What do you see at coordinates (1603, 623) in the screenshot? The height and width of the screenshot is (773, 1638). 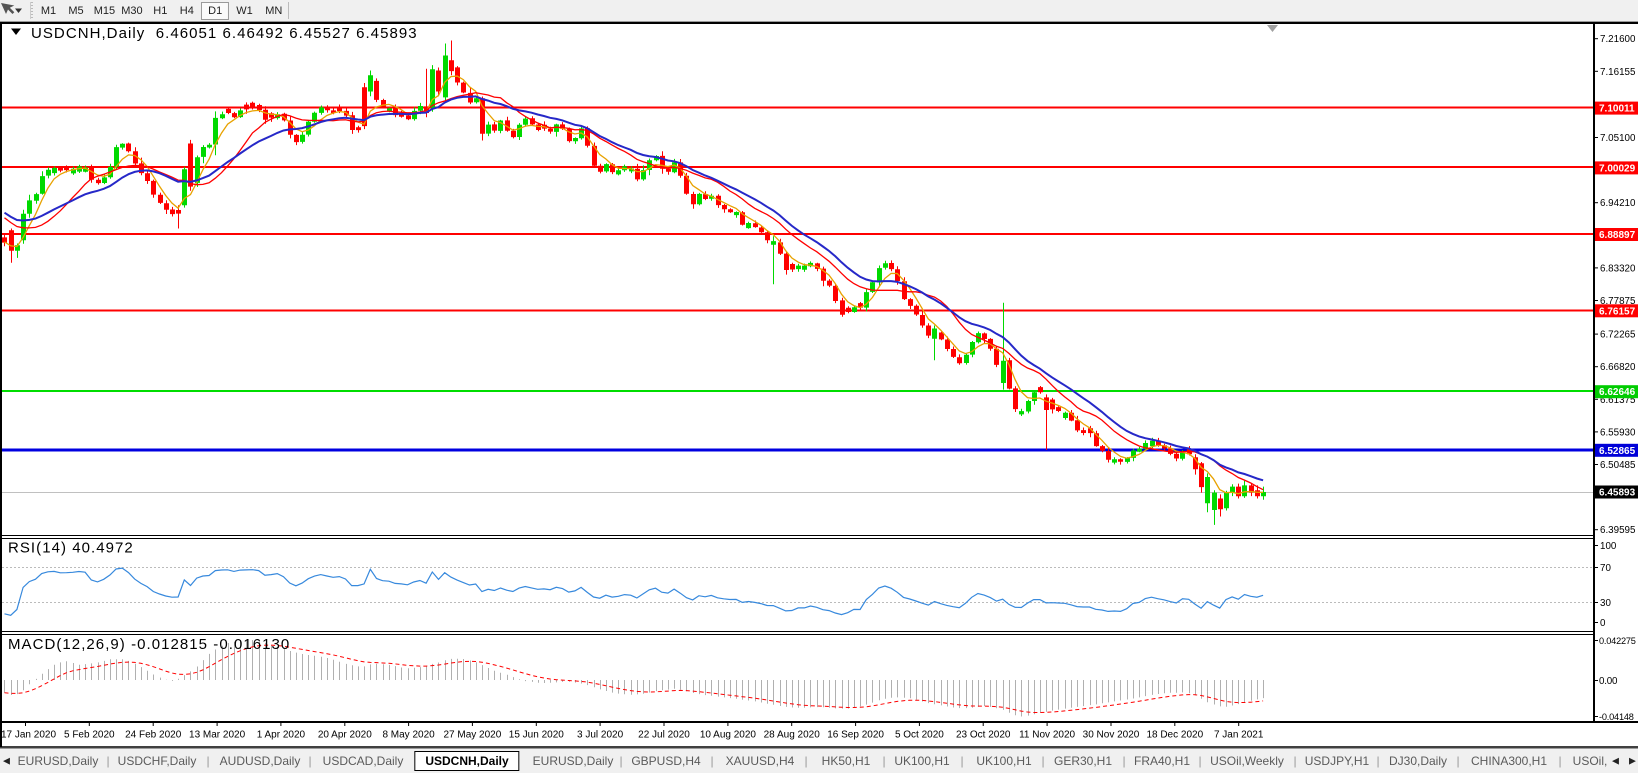 I see `svg-text: 0` at bounding box center [1603, 623].